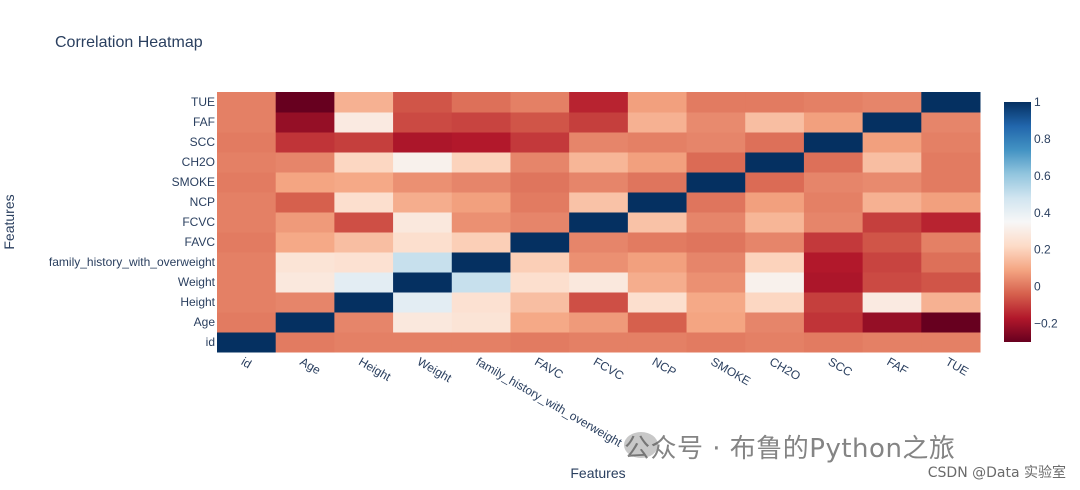  Describe the element at coordinates (775, 162) in the screenshot. I see `heatmap-cell-CH2O-CH2O` at that location.